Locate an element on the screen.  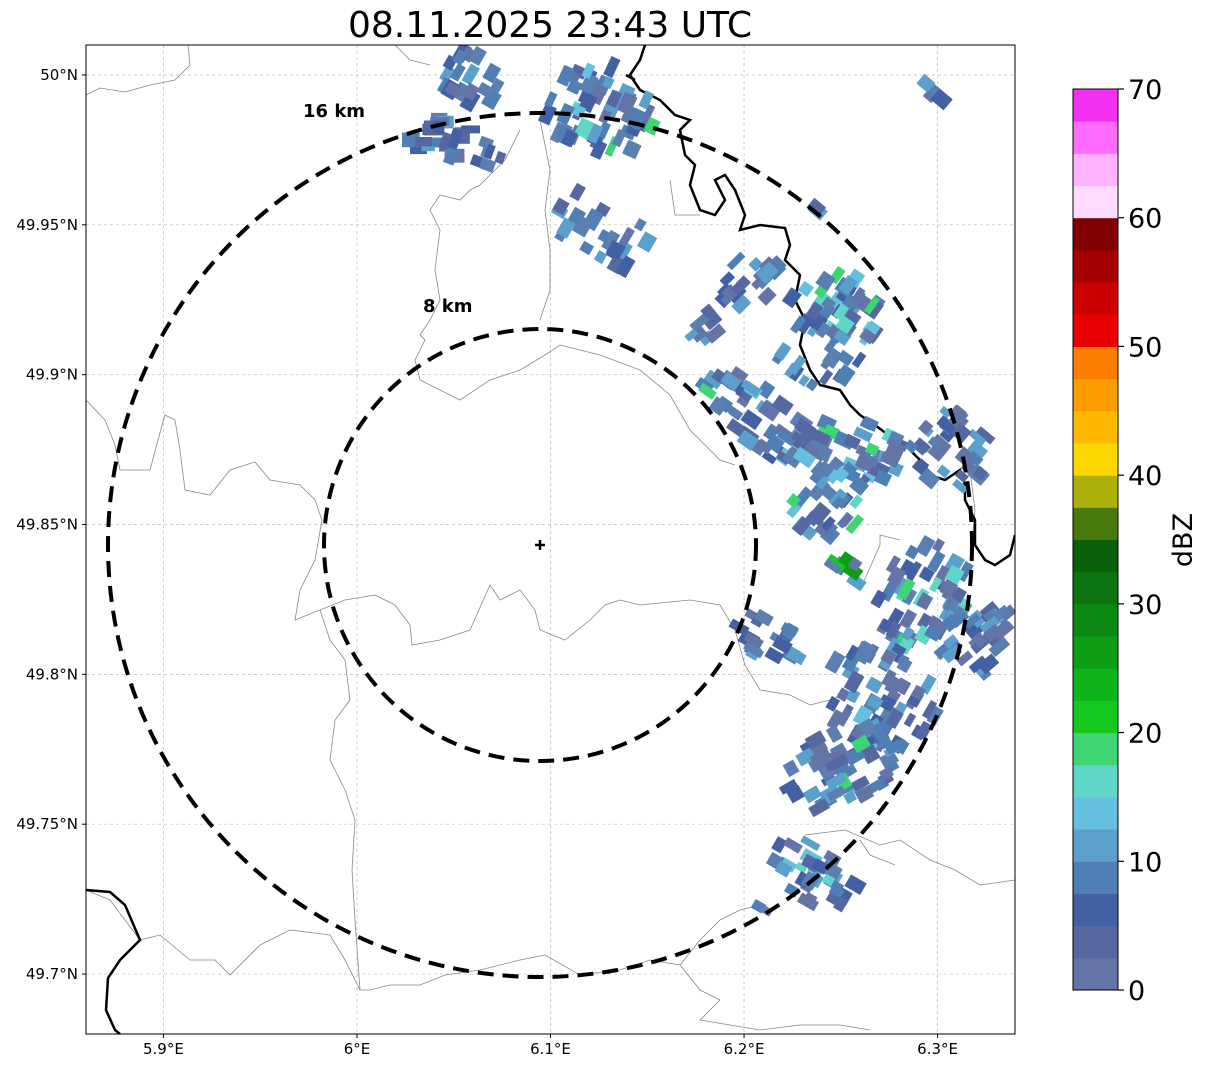
x-tick-label: 6.3°E is located at coordinates (937, 1049).